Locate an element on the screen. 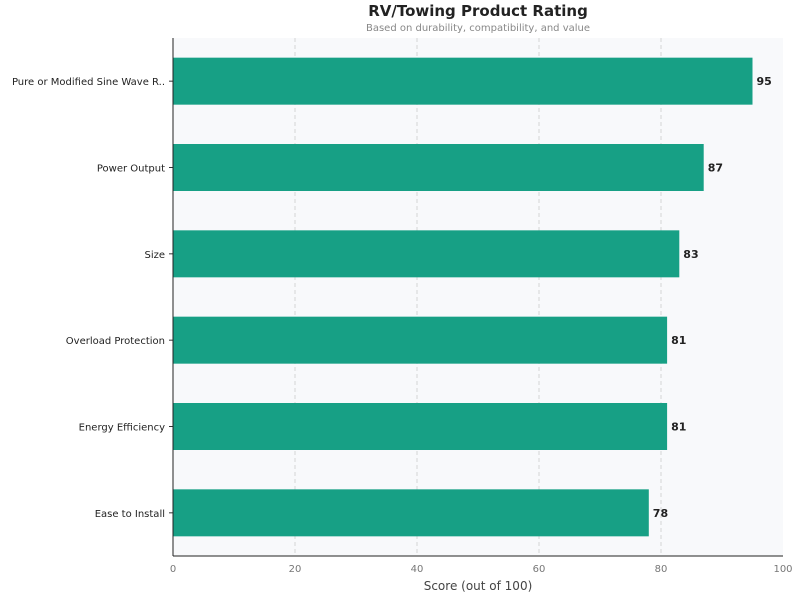 This screenshot has height=600, width=800. x-tick-label: 60 is located at coordinates (539, 569).